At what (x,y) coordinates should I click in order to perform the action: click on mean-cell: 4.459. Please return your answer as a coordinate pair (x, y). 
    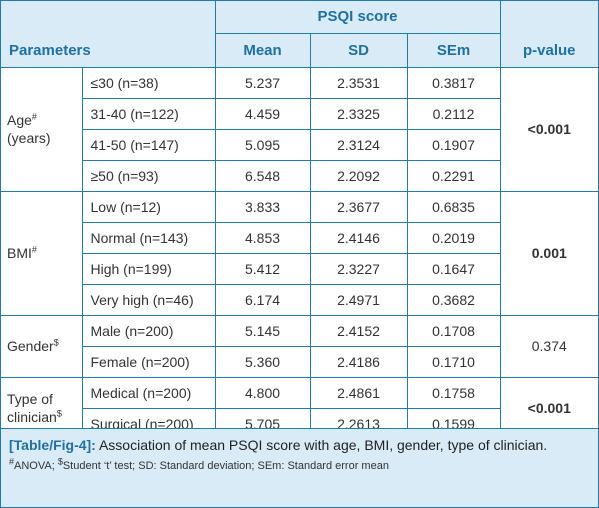
    Looking at the image, I should click on (262, 113).